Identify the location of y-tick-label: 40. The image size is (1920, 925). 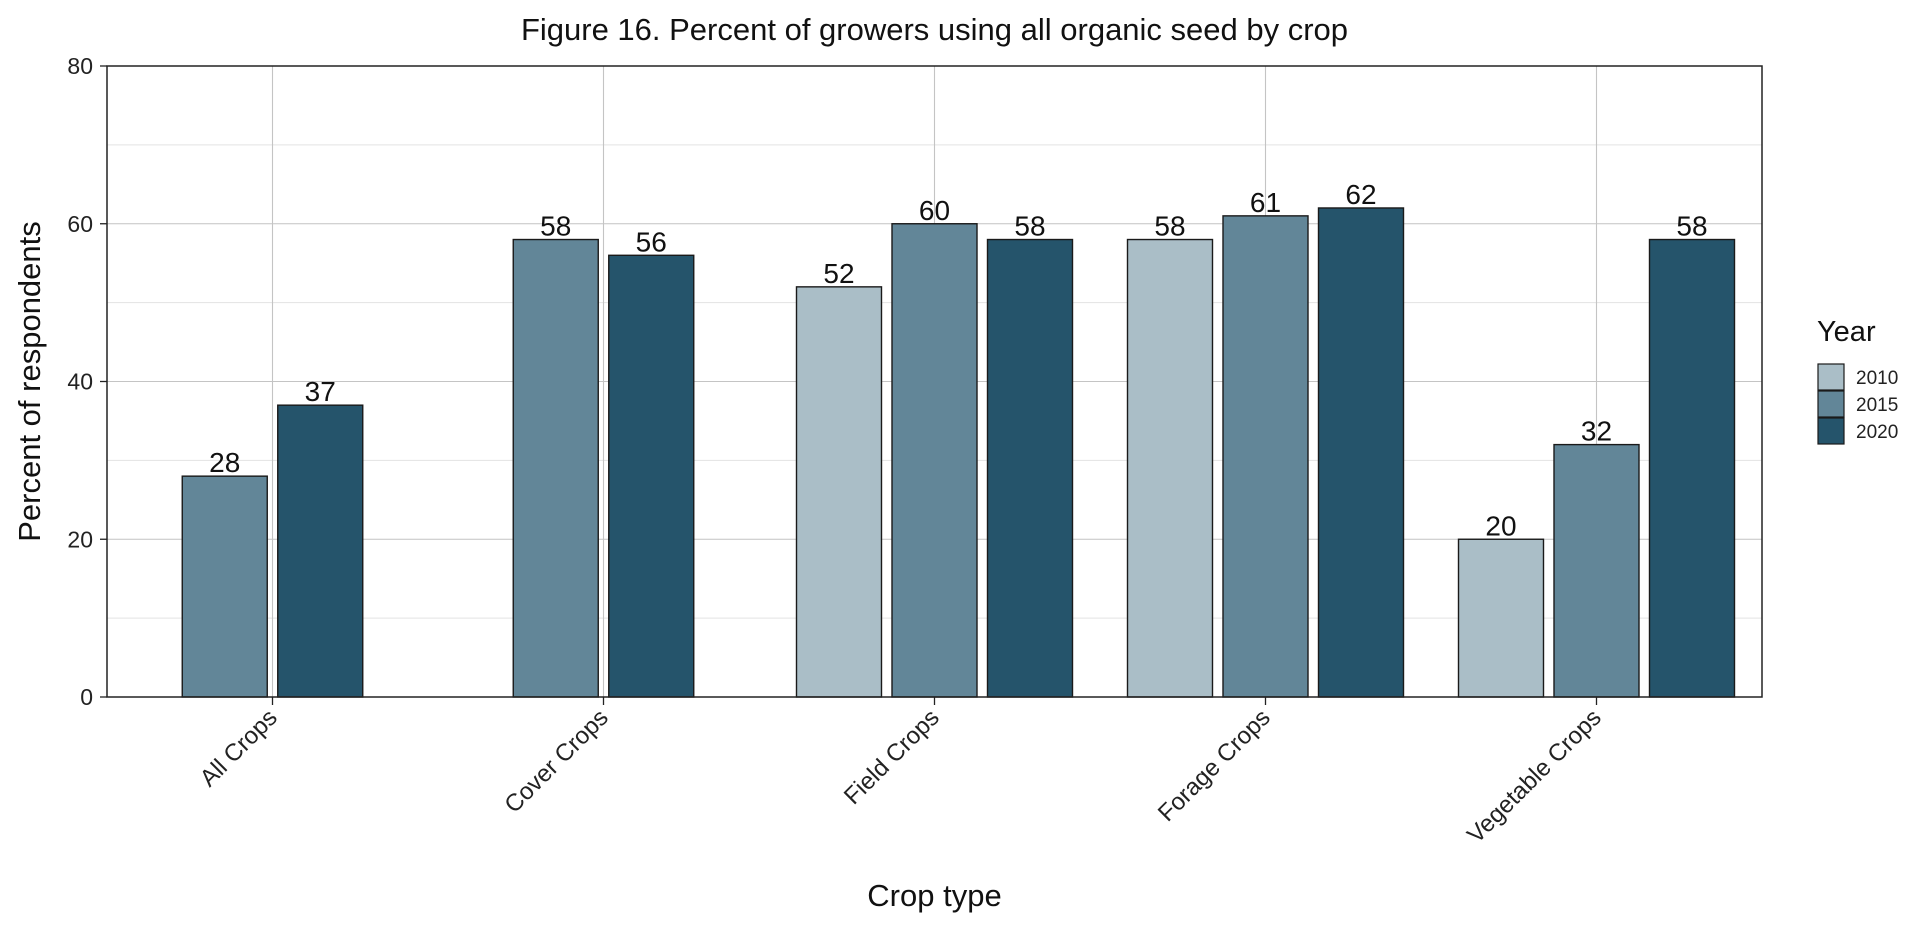
(80, 382).